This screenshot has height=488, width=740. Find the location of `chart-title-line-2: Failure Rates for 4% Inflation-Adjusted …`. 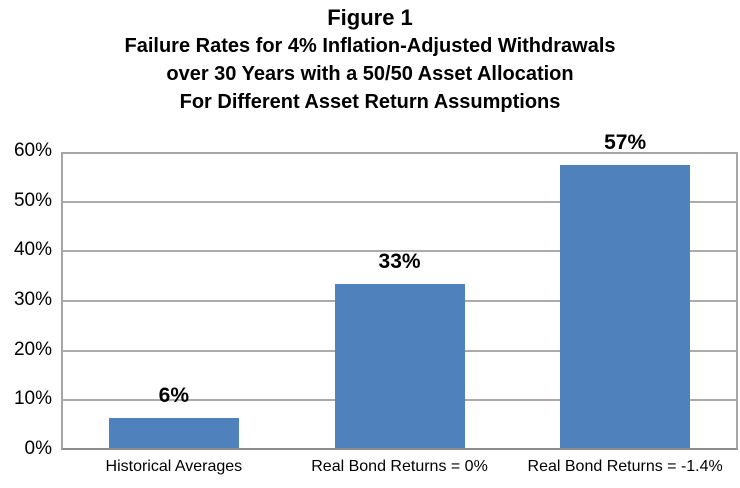

chart-title-line-2: Failure Rates for 4% Inflation-Adjusted … is located at coordinates (370, 46).